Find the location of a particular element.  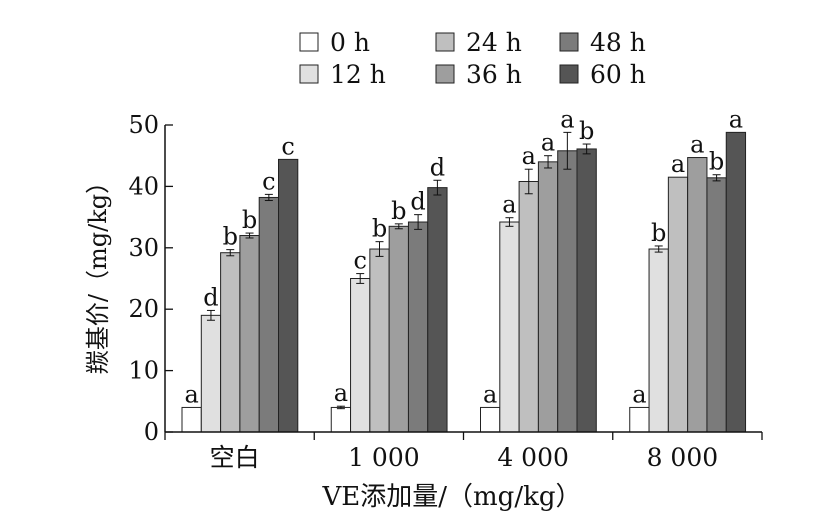

sig-label-0h-1: a is located at coordinates (341, 393).